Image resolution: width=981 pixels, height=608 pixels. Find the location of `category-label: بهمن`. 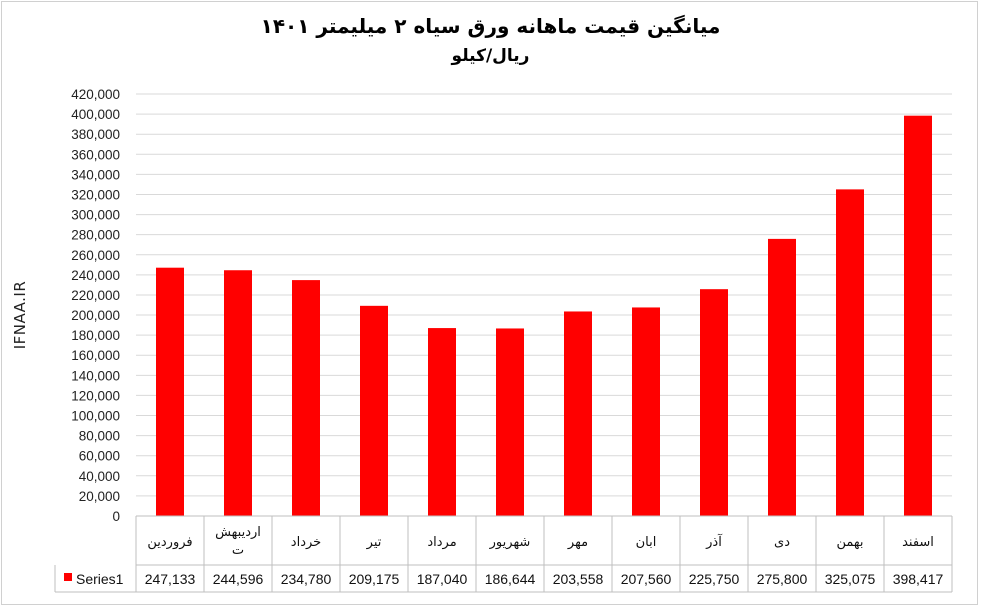

category-label: بهمن is located at coordinates (849, 542).